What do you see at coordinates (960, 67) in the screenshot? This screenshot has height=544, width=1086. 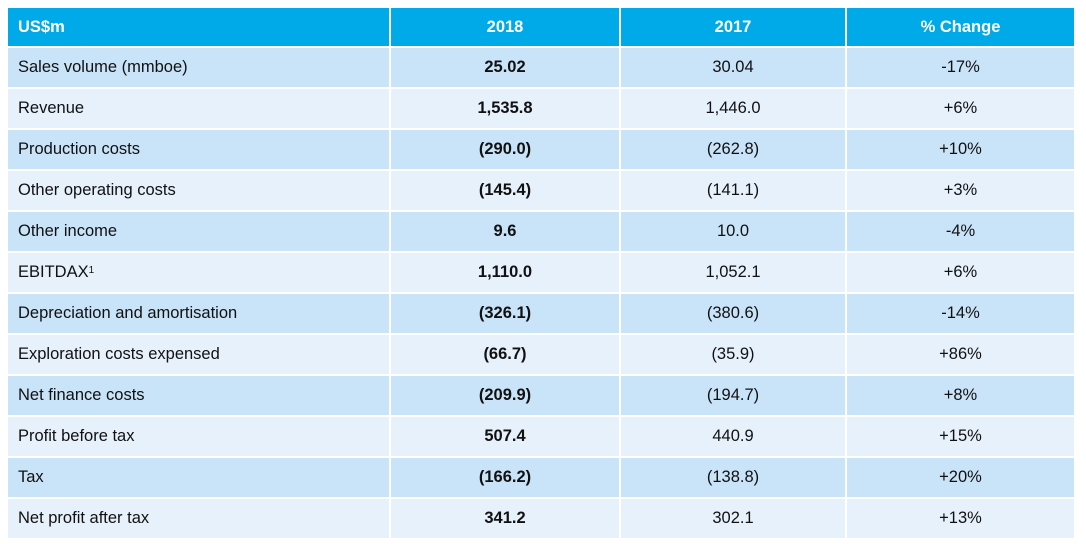 I see `percent-change: -17%` at bounding box center [960, 67].